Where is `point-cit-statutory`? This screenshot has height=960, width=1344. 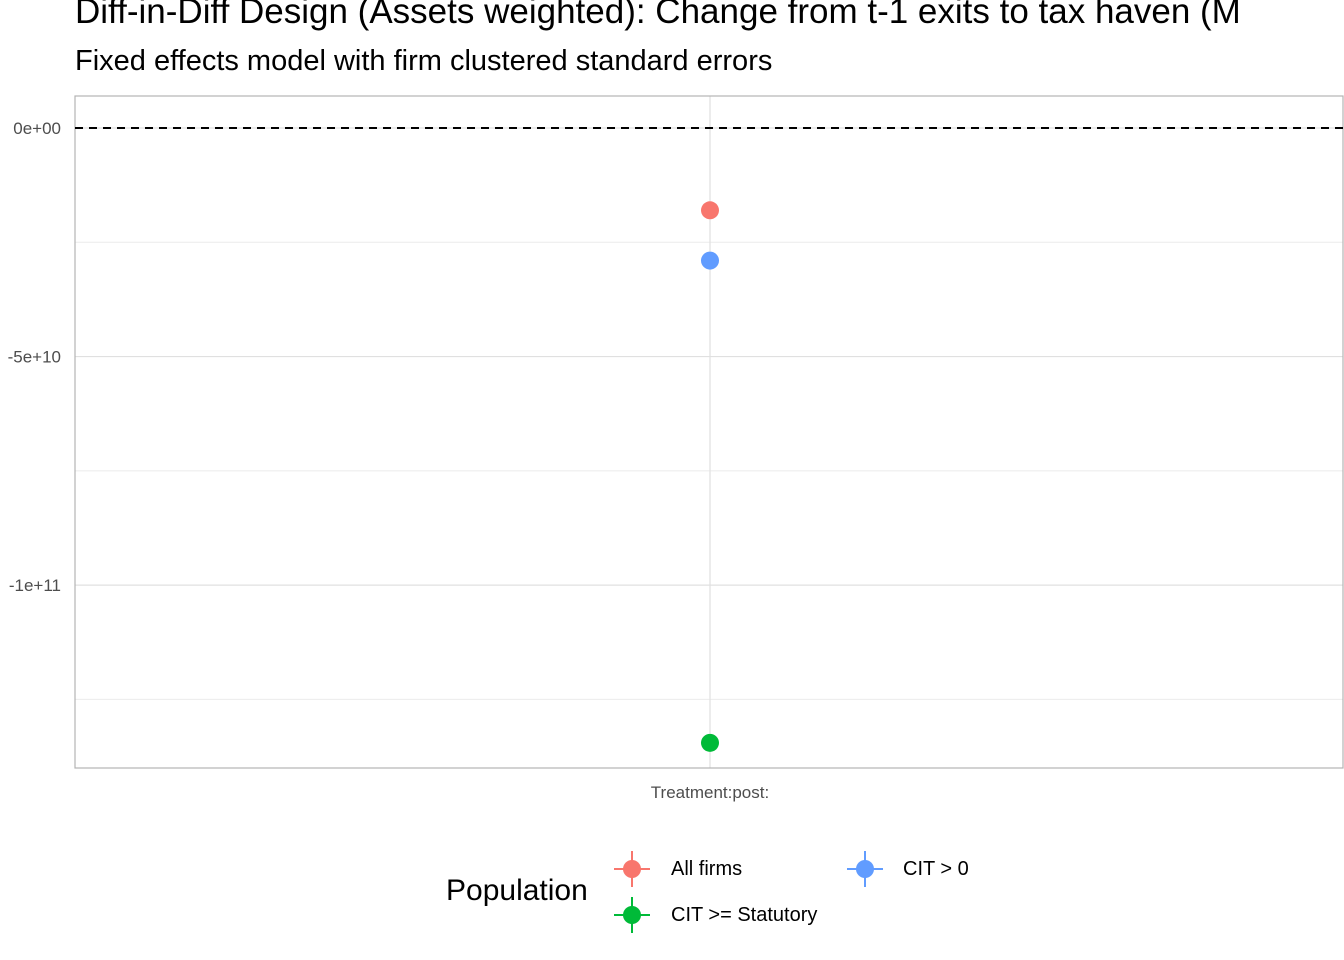 point-cit-statutory is located at coordinates (710, 742).